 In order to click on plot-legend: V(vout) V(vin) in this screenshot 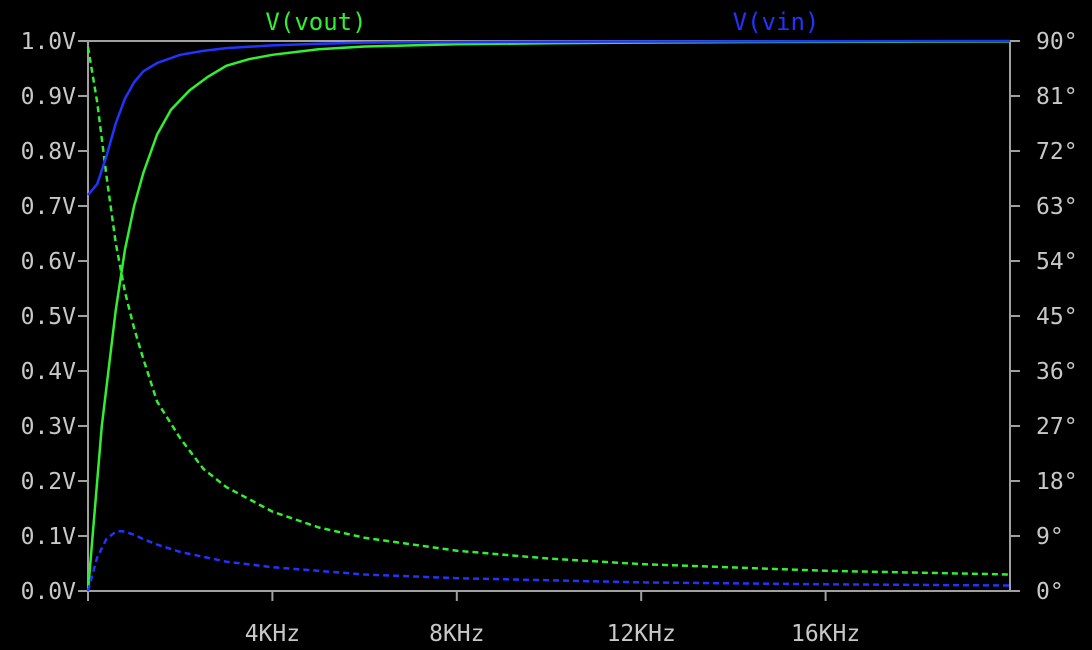, I will do `click(542, 22)`.